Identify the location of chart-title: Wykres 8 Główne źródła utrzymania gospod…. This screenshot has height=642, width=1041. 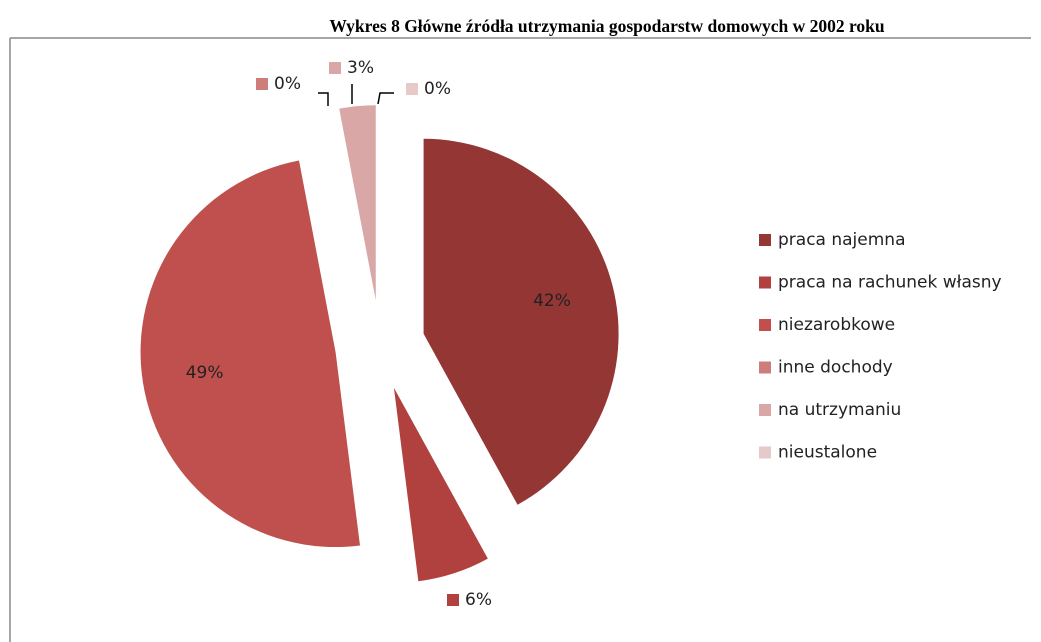
(607, 26).